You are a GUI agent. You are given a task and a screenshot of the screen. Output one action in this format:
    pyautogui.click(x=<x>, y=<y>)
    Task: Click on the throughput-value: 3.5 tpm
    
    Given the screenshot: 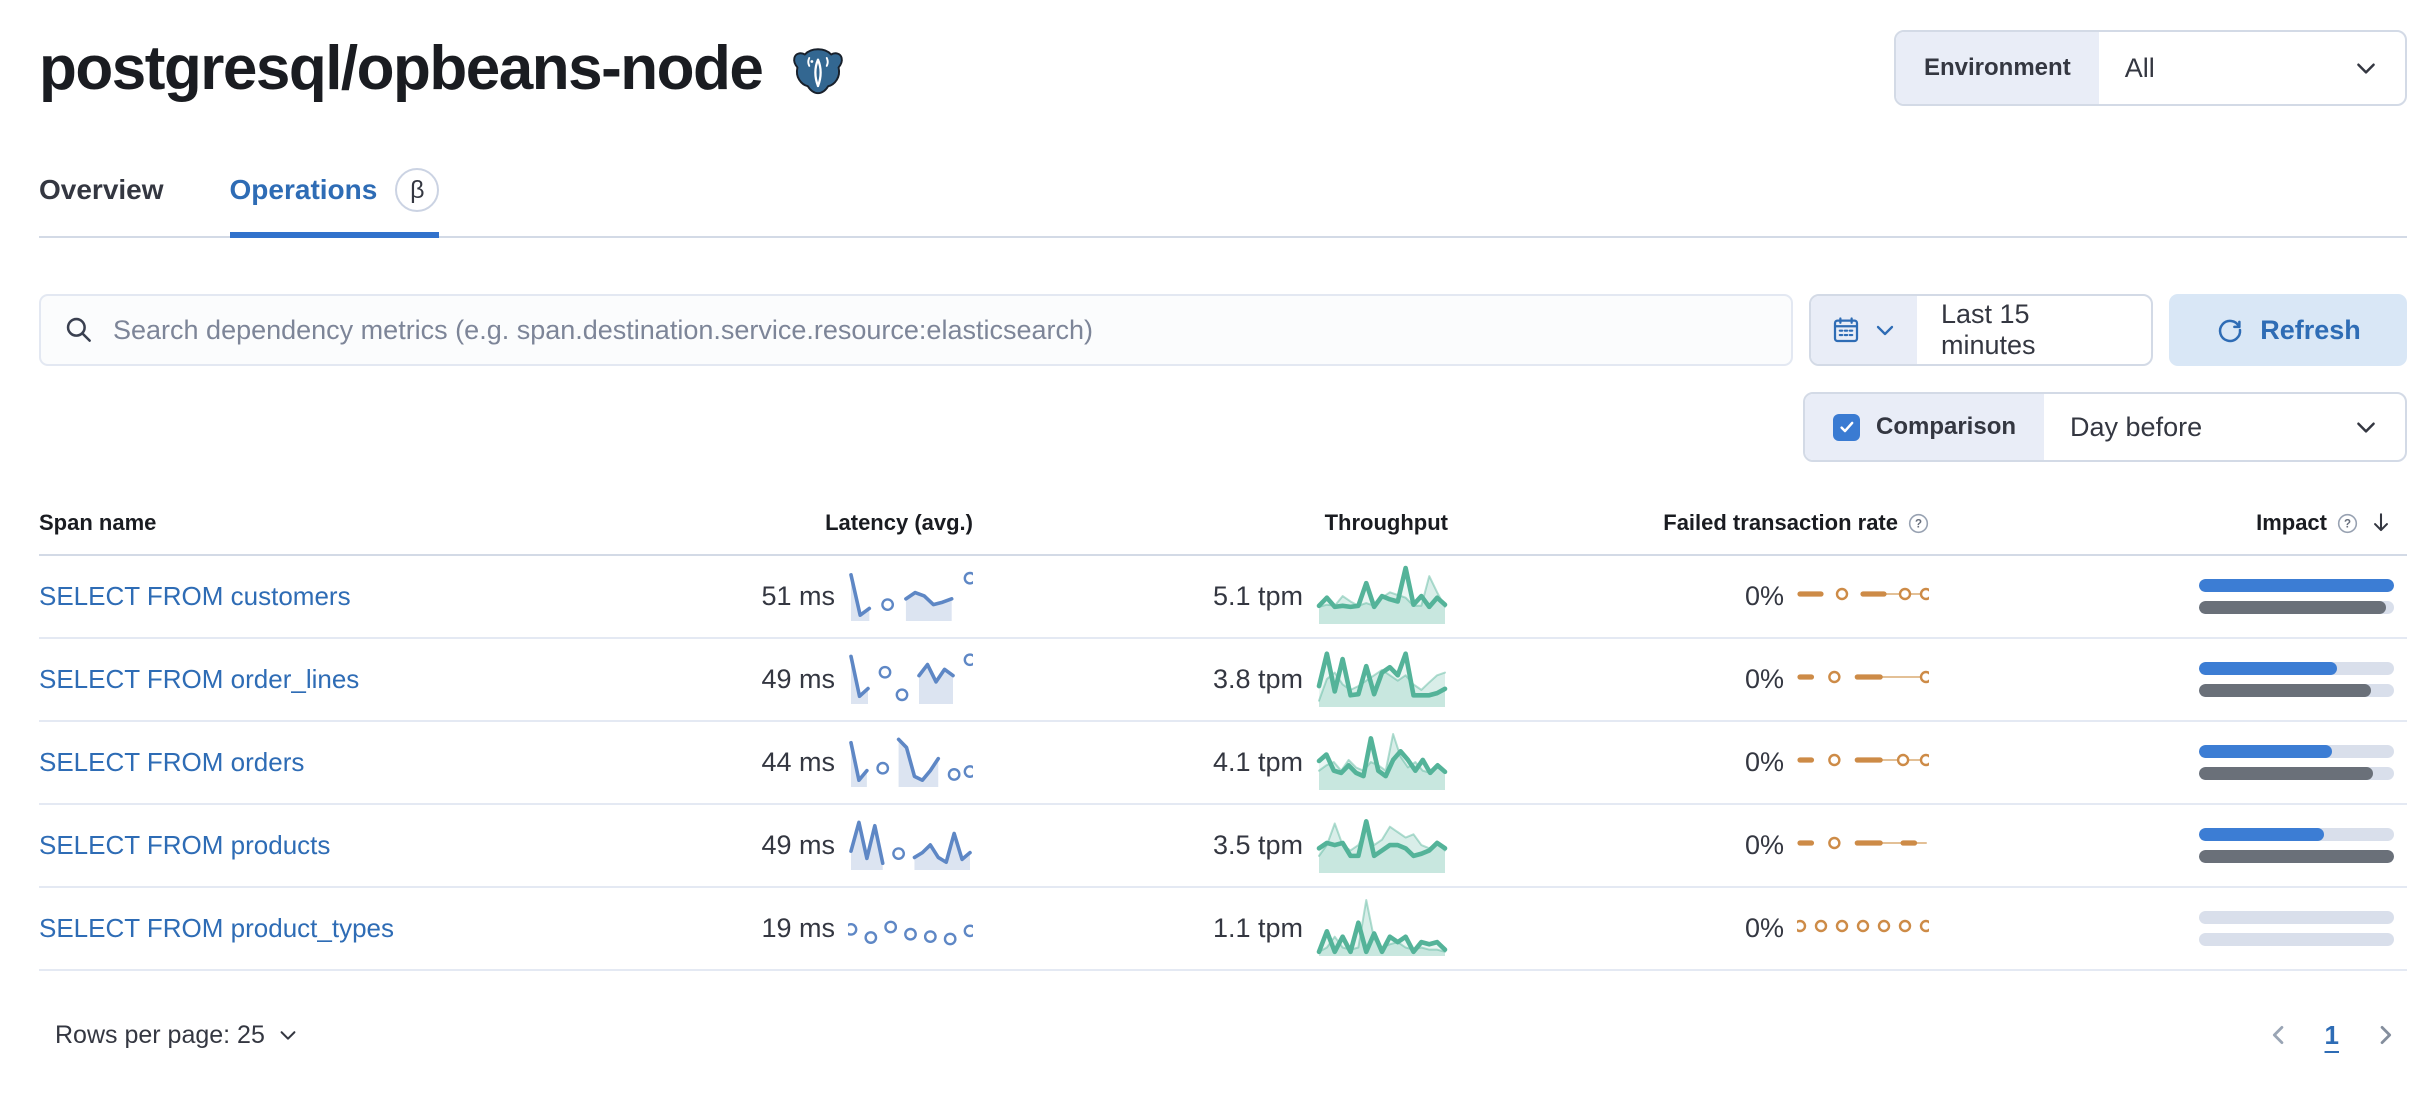 What is the action you would take?
    pyautogui.click(x=1257, y=845)
    